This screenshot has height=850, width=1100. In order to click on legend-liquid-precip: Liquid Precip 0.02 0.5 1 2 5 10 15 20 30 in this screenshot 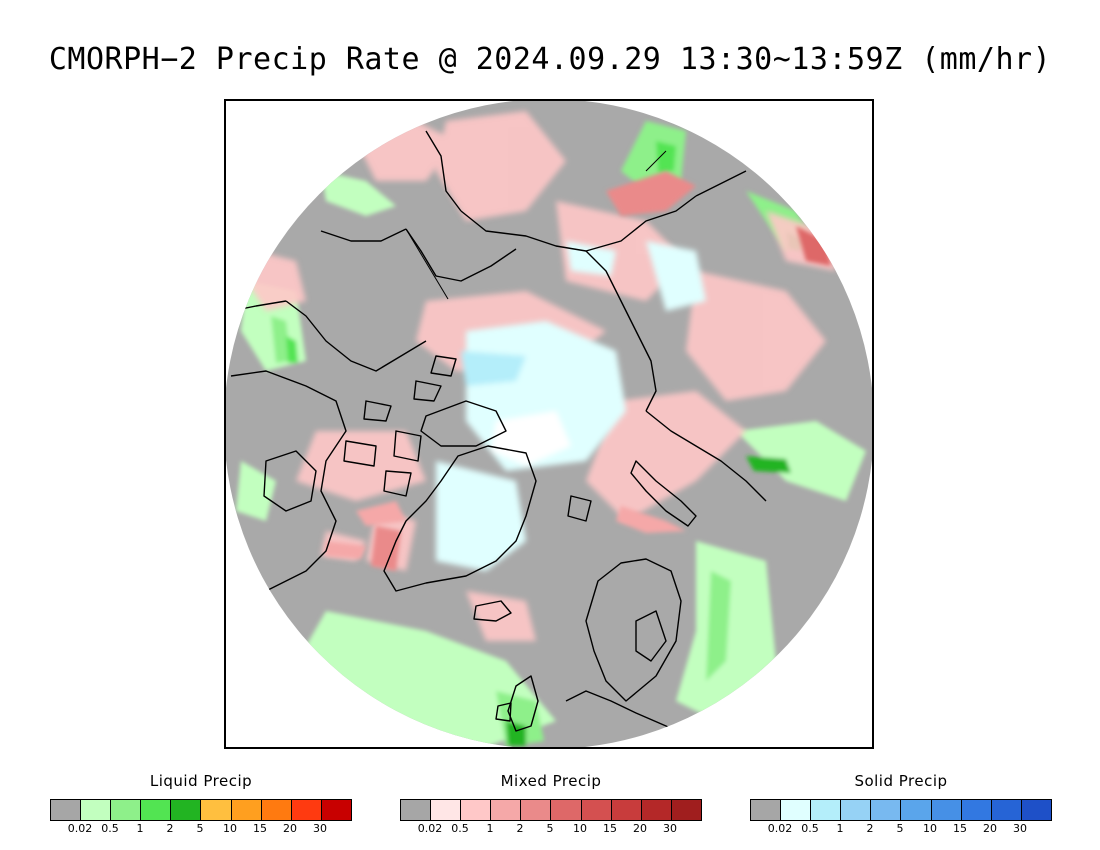, I will do `click(201, 803)`.